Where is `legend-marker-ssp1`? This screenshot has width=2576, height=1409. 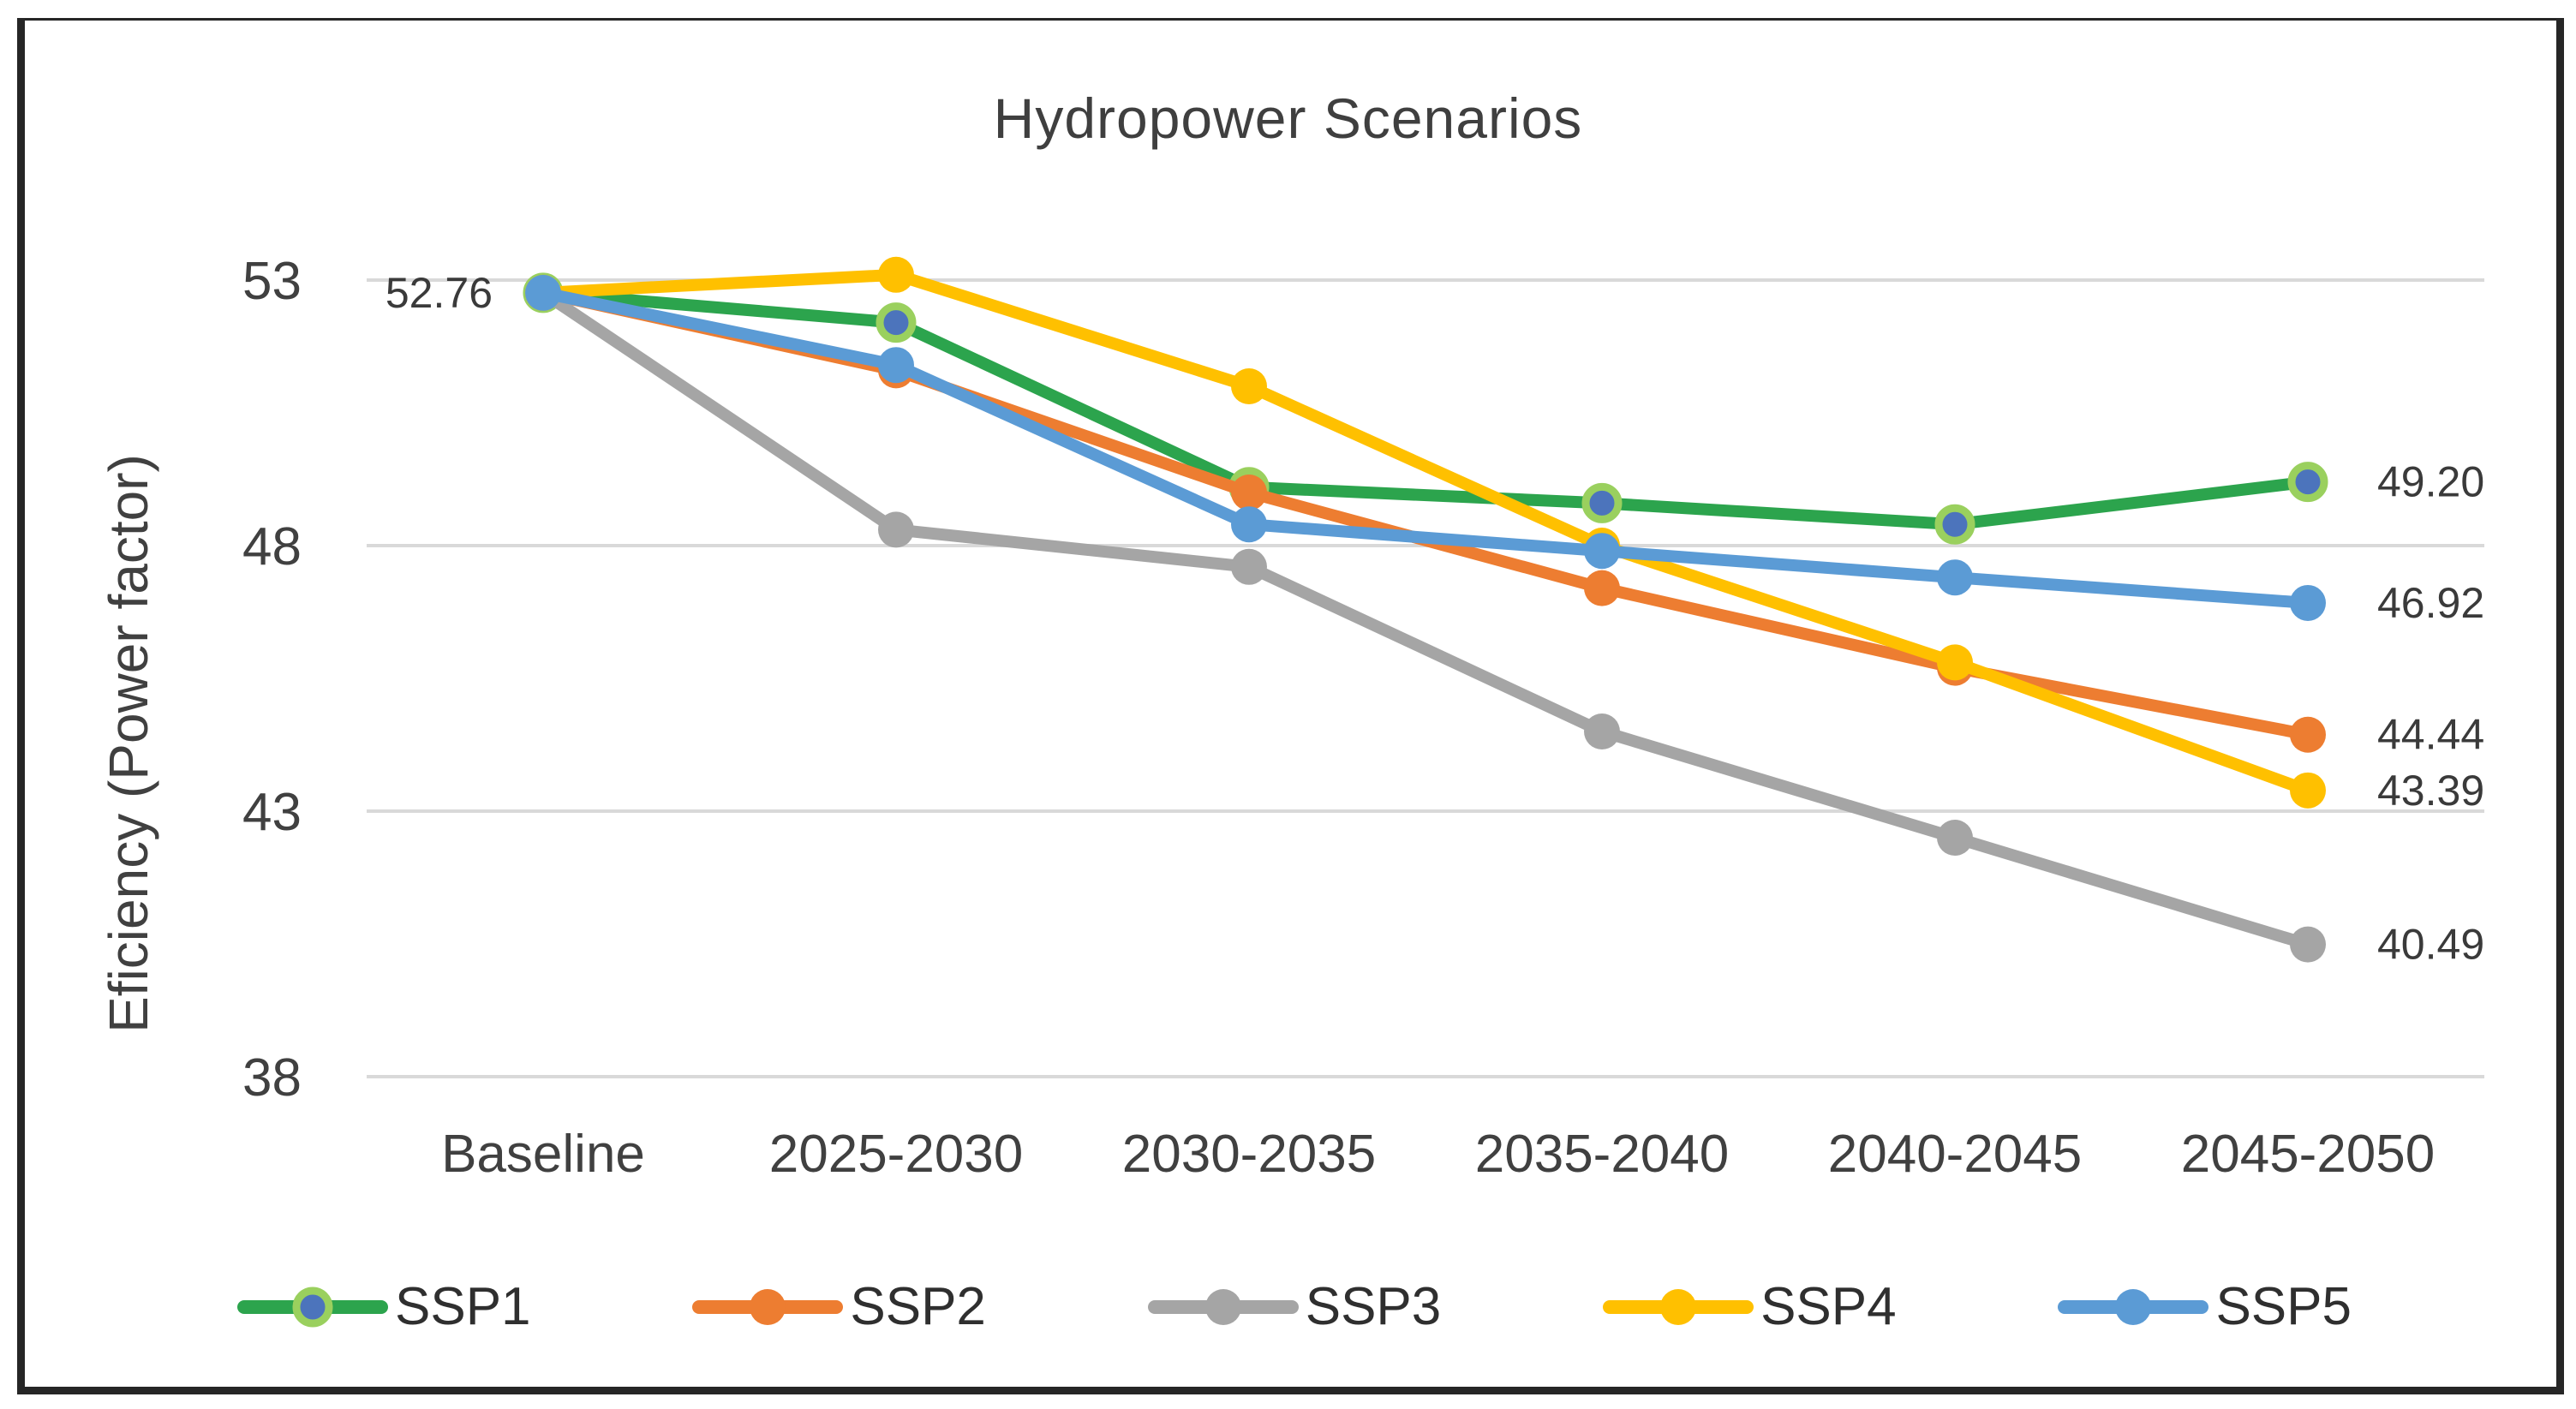 legend-marker-ssp1 is located at coordinates (312, 1307).